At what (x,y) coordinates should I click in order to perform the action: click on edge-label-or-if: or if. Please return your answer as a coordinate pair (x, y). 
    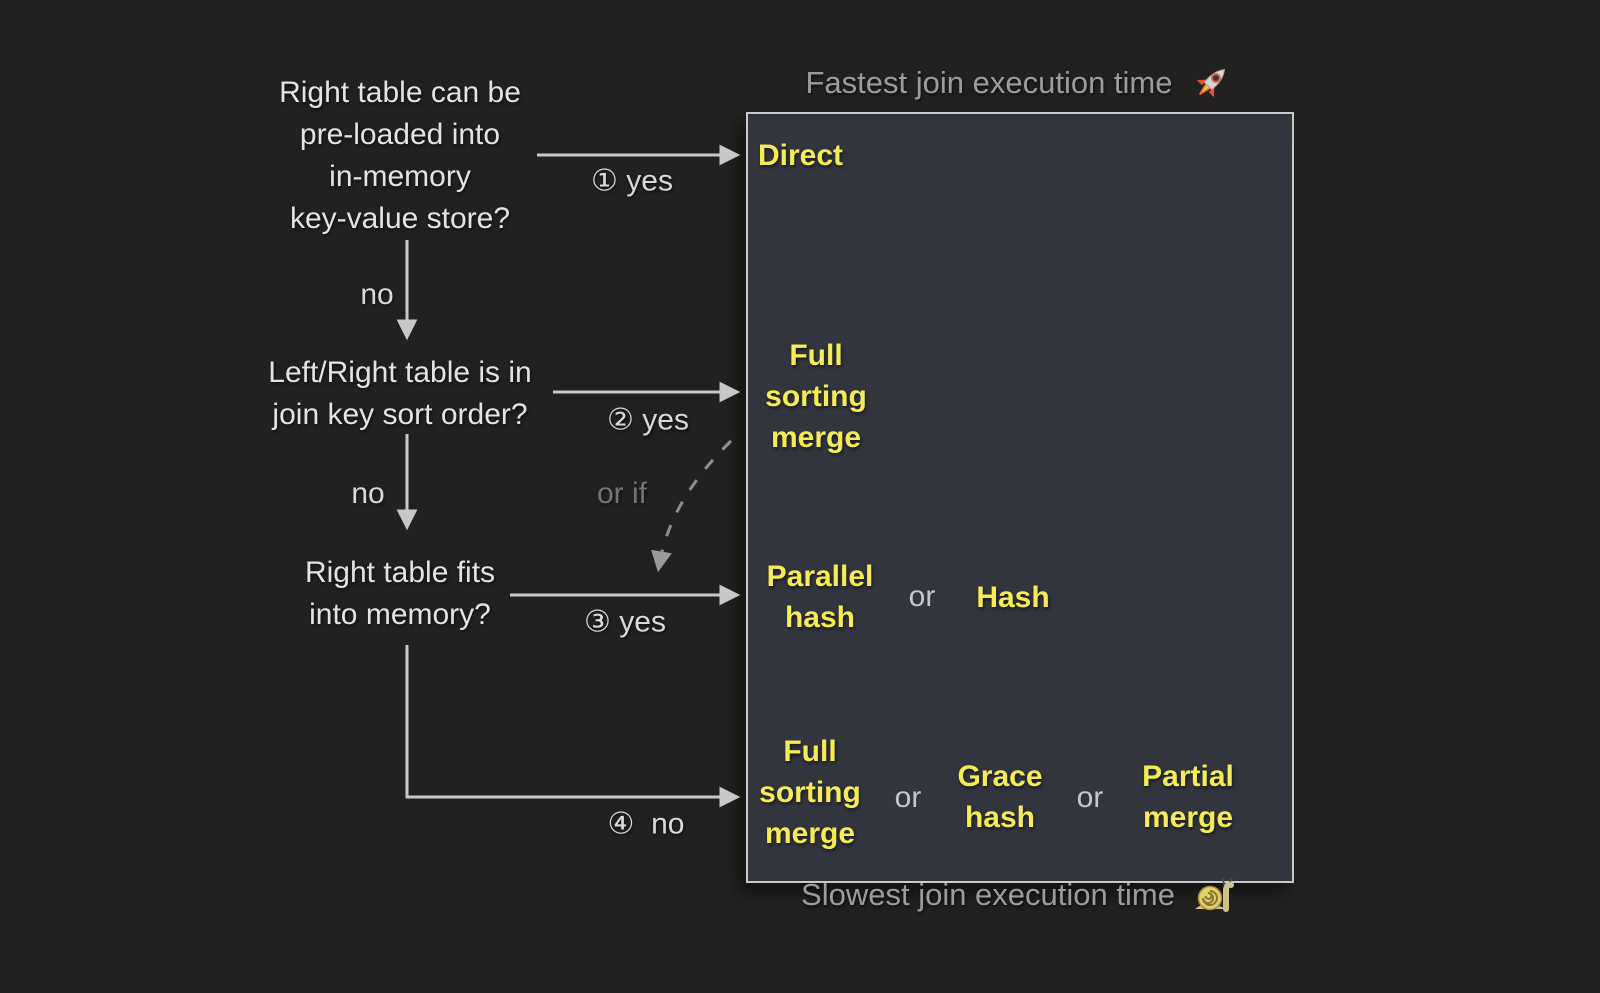
    Looking at the image, I should click on (622, 493).